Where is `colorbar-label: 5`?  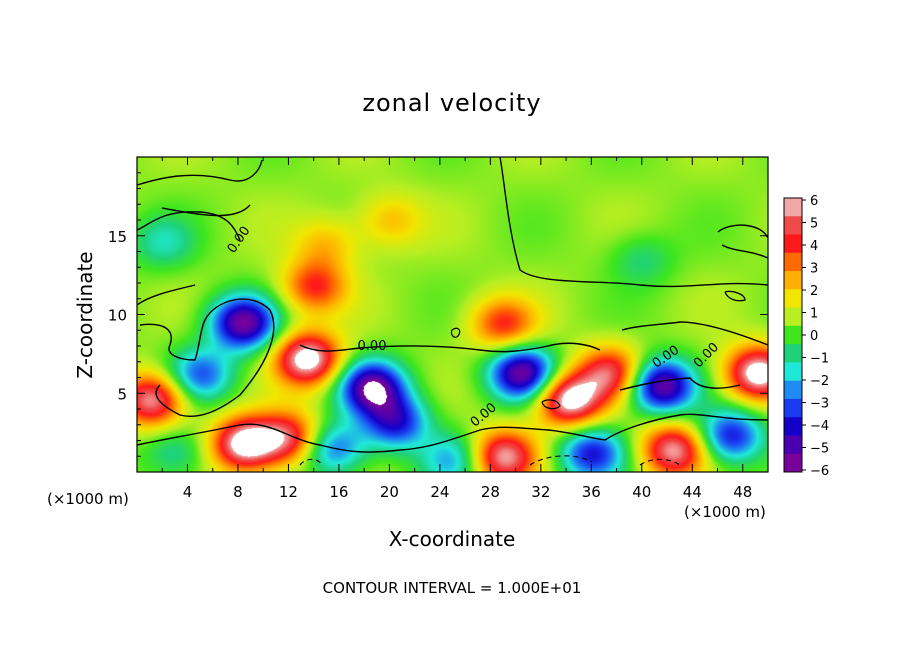
colorbar-label: 5 is located at coordinates (814, 224).